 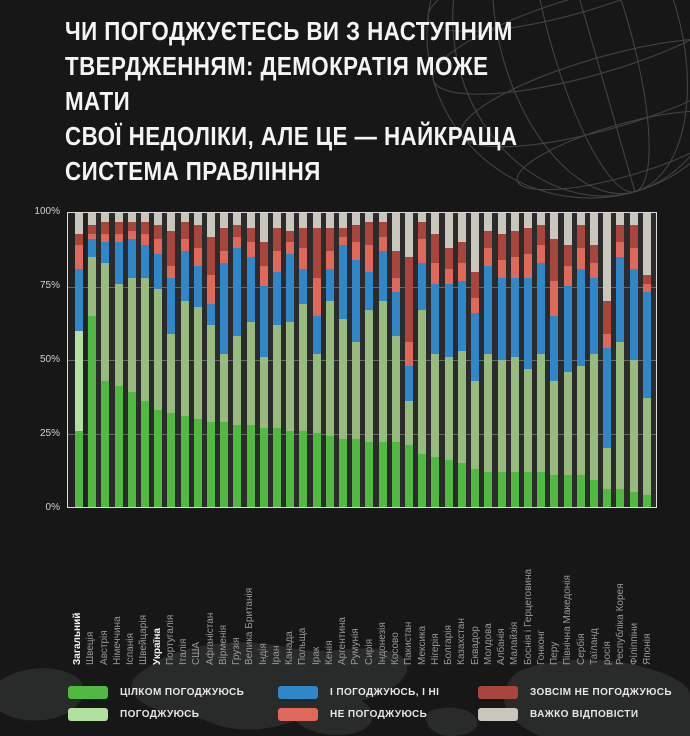 What do you see at coordinates (395, 648) in the screenshot?
I see `x-axis-label: Косово` at bounding box center [395, 648].